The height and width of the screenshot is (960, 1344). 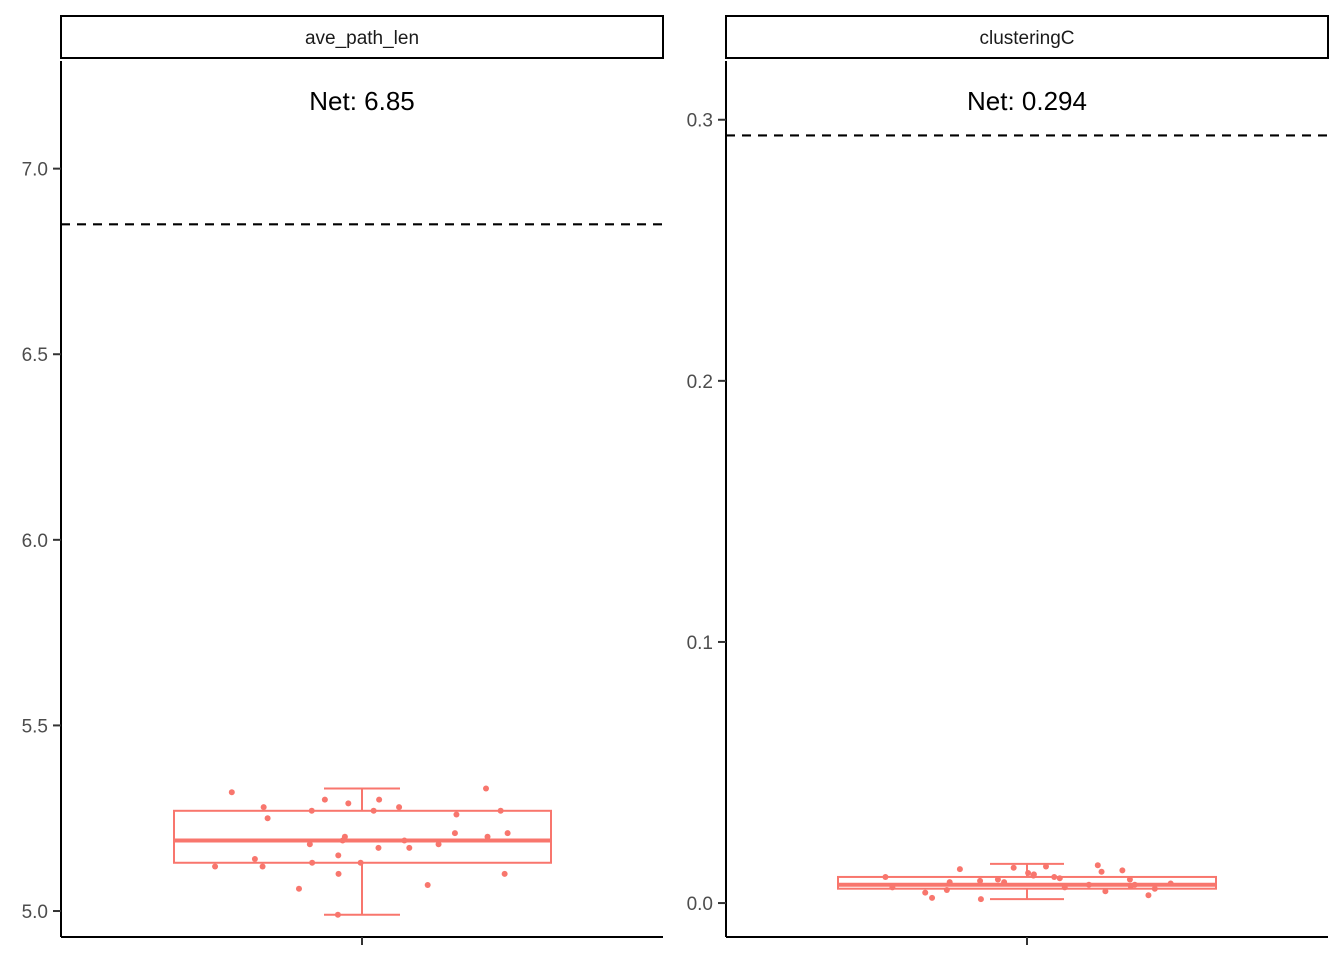 I want to click on y-tick-label: 0.2, so click(x=700, y=382).